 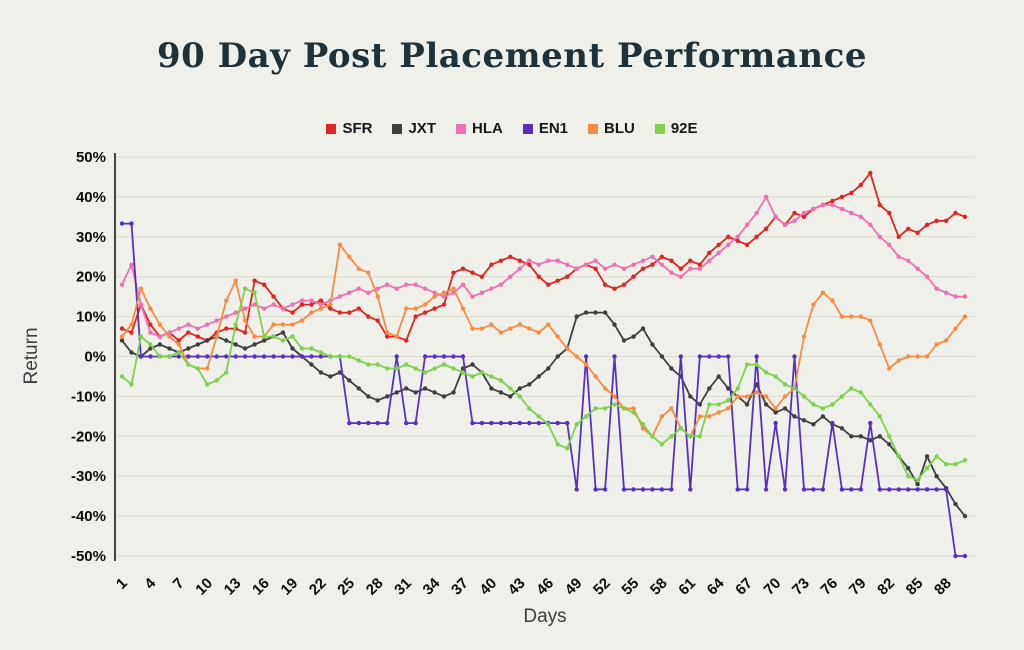 What do you see at coordinates (801, 587) in the screenshot?
I see `x-tick-label: 73` at bounding box center [801, 587].